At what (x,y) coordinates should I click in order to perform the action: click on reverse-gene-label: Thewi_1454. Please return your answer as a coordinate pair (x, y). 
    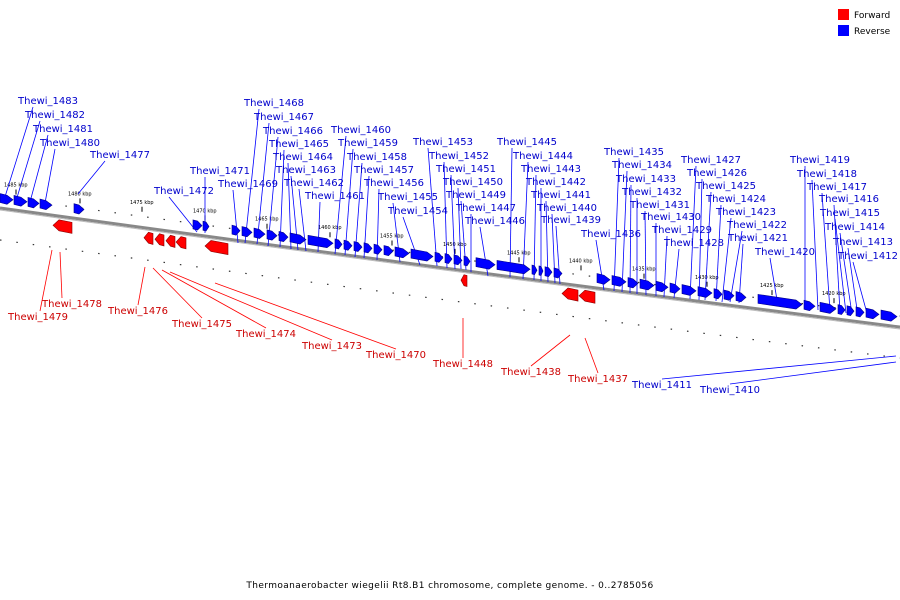
    Looking at the image, I should click on (417, 211).